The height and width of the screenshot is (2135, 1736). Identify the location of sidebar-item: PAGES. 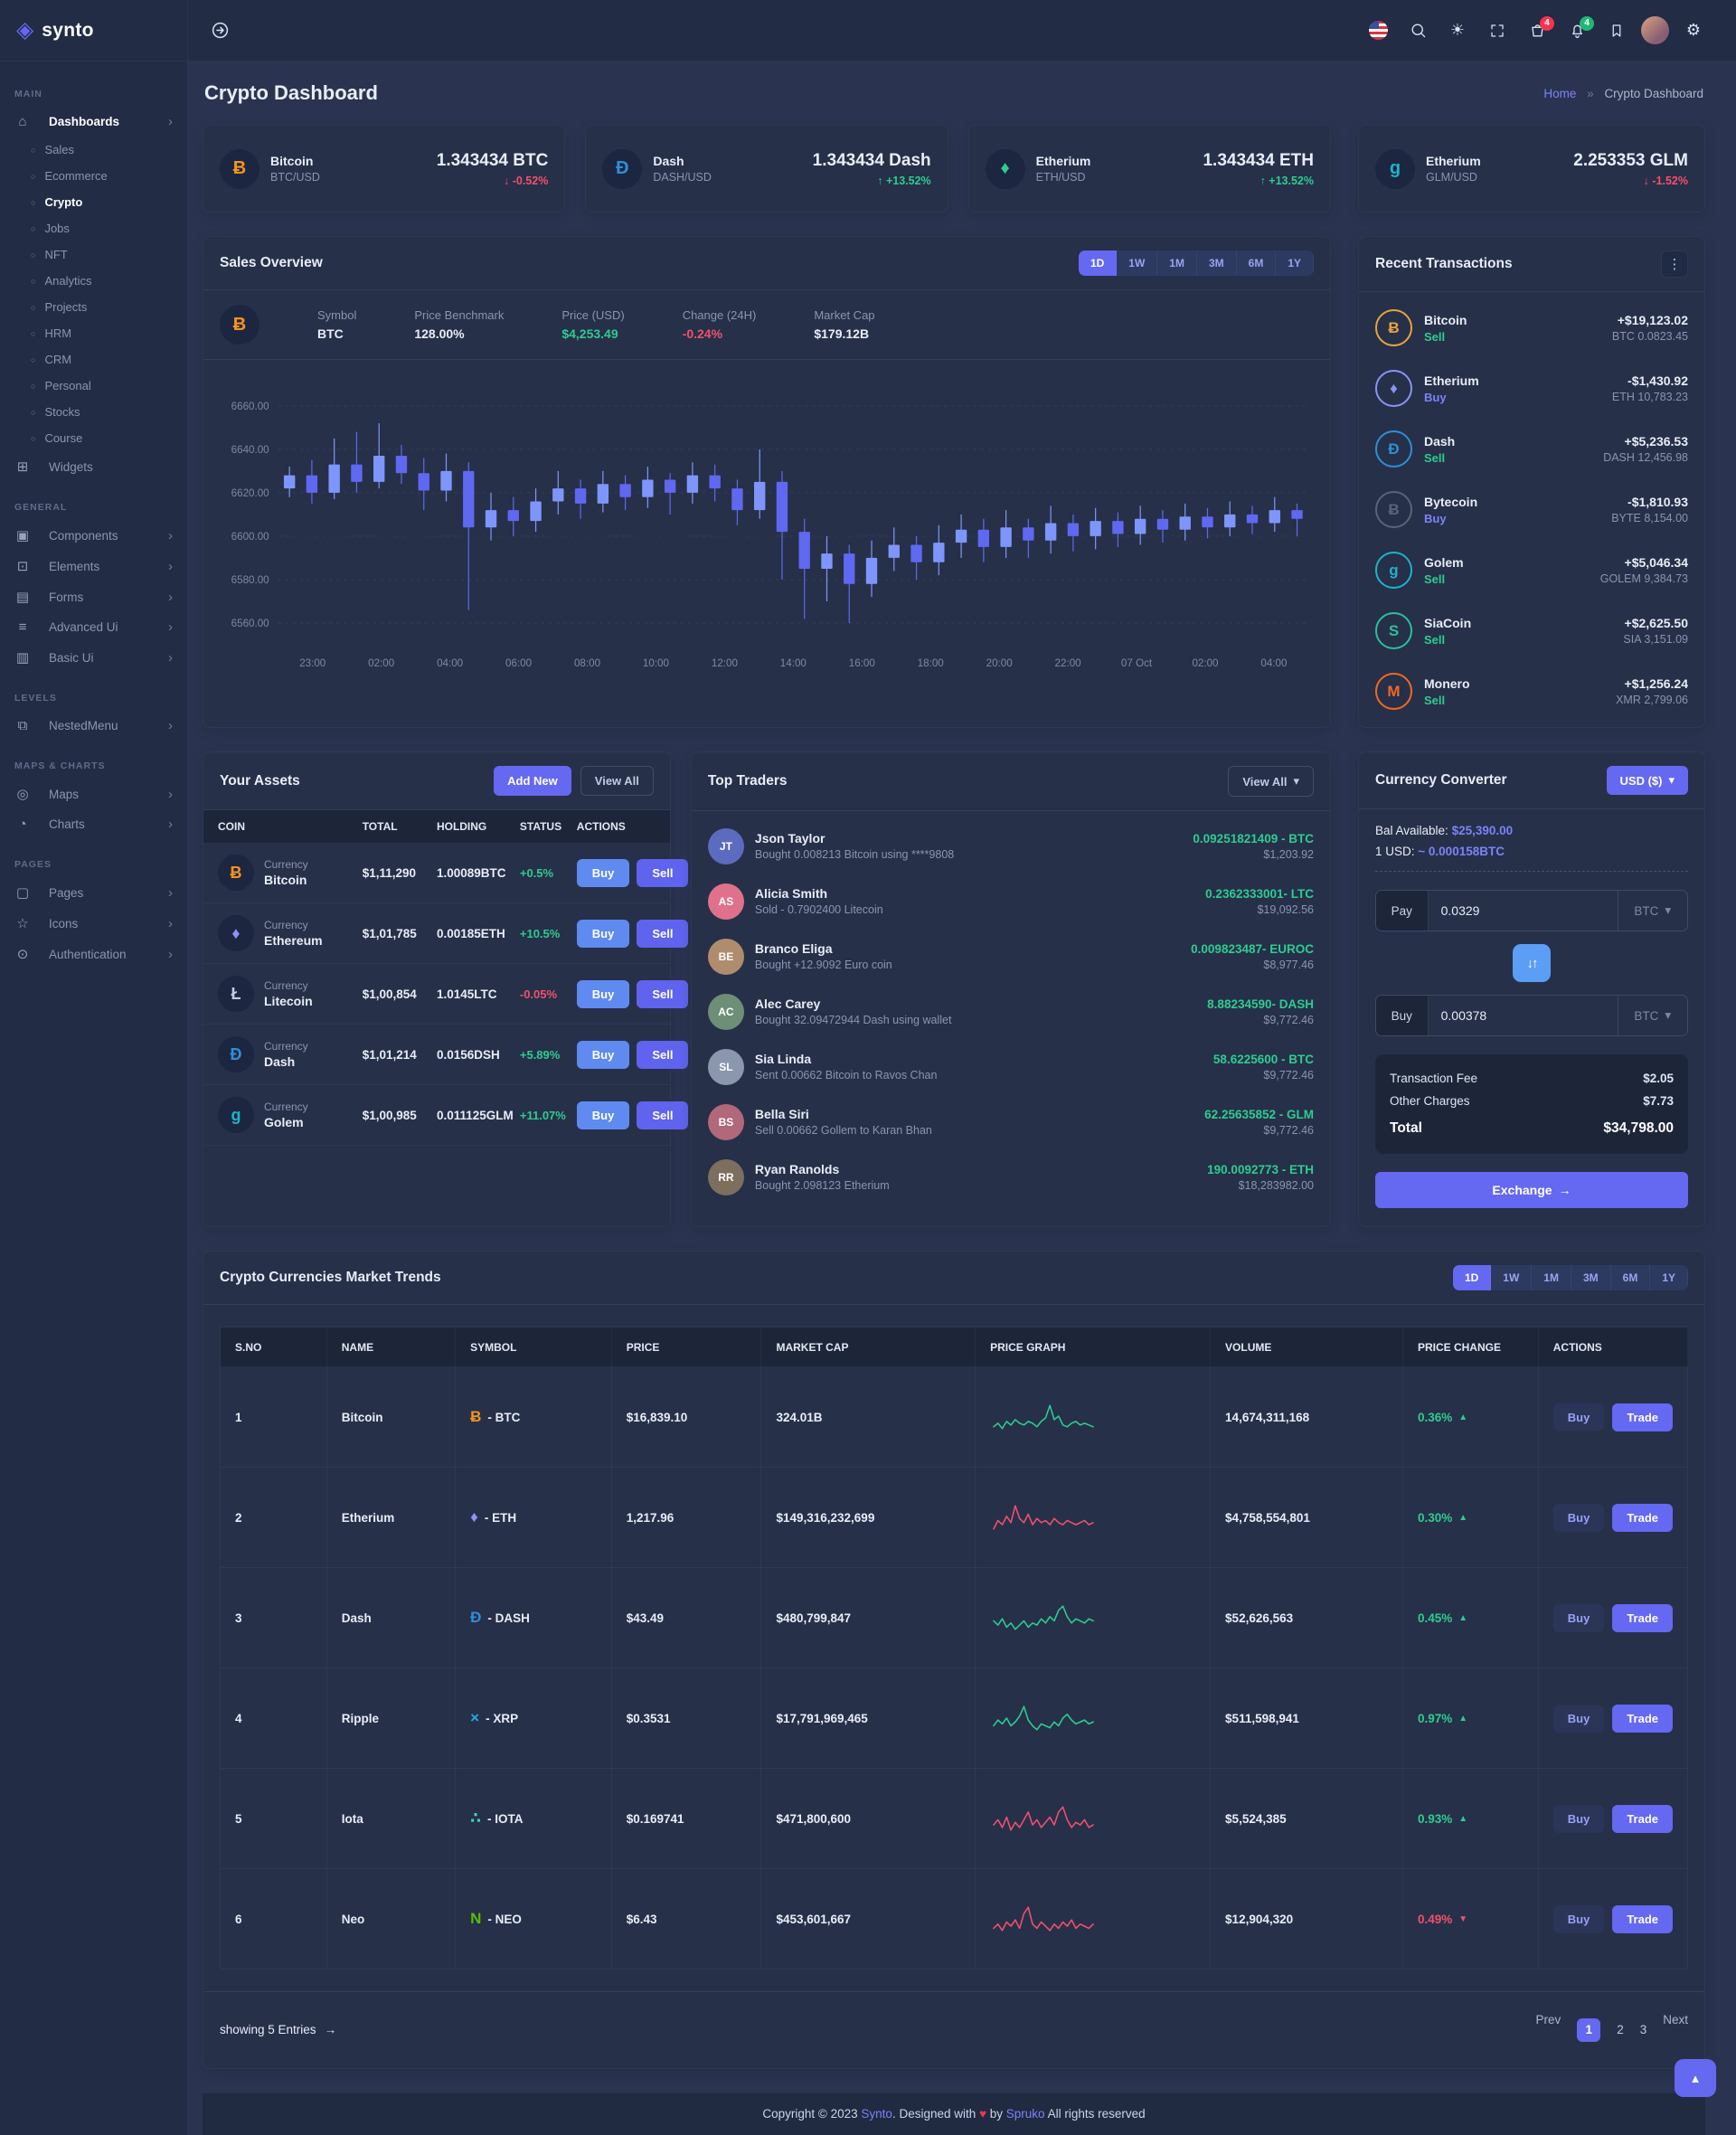
(93, 864).